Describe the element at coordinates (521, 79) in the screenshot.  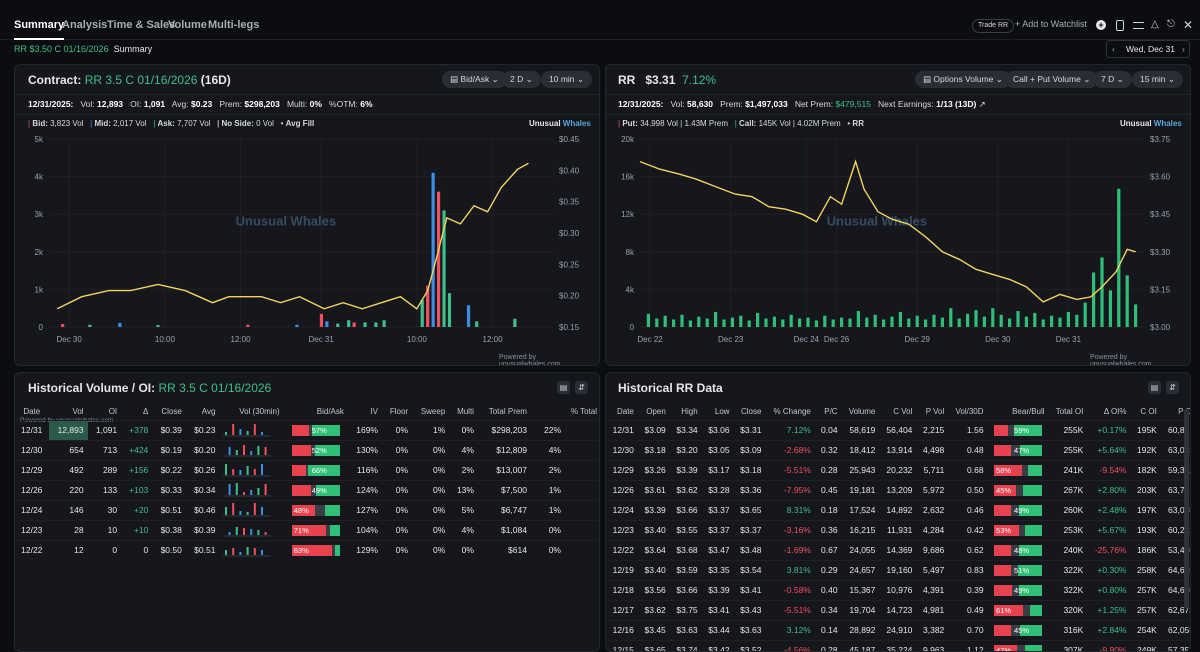
I see `range-dropdown: 2 D ⌄` at that location.